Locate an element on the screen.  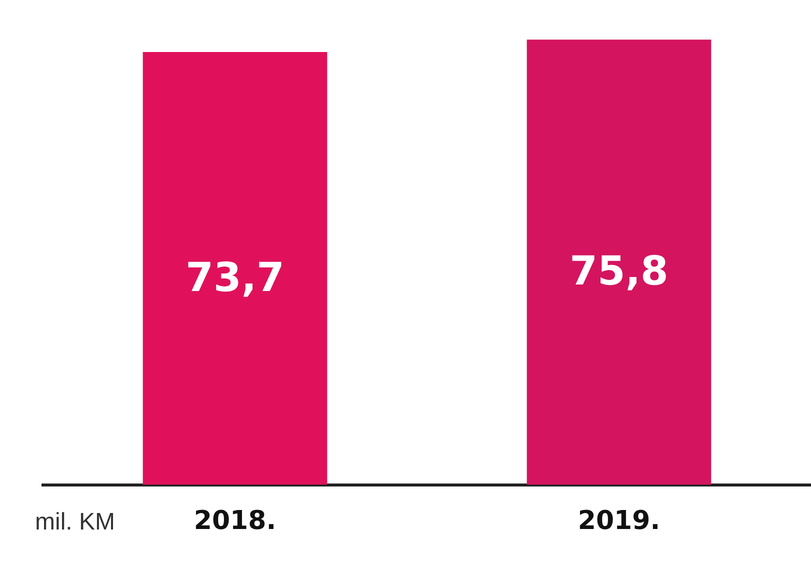
text: mil. KM is located at coordinates (75, 522).